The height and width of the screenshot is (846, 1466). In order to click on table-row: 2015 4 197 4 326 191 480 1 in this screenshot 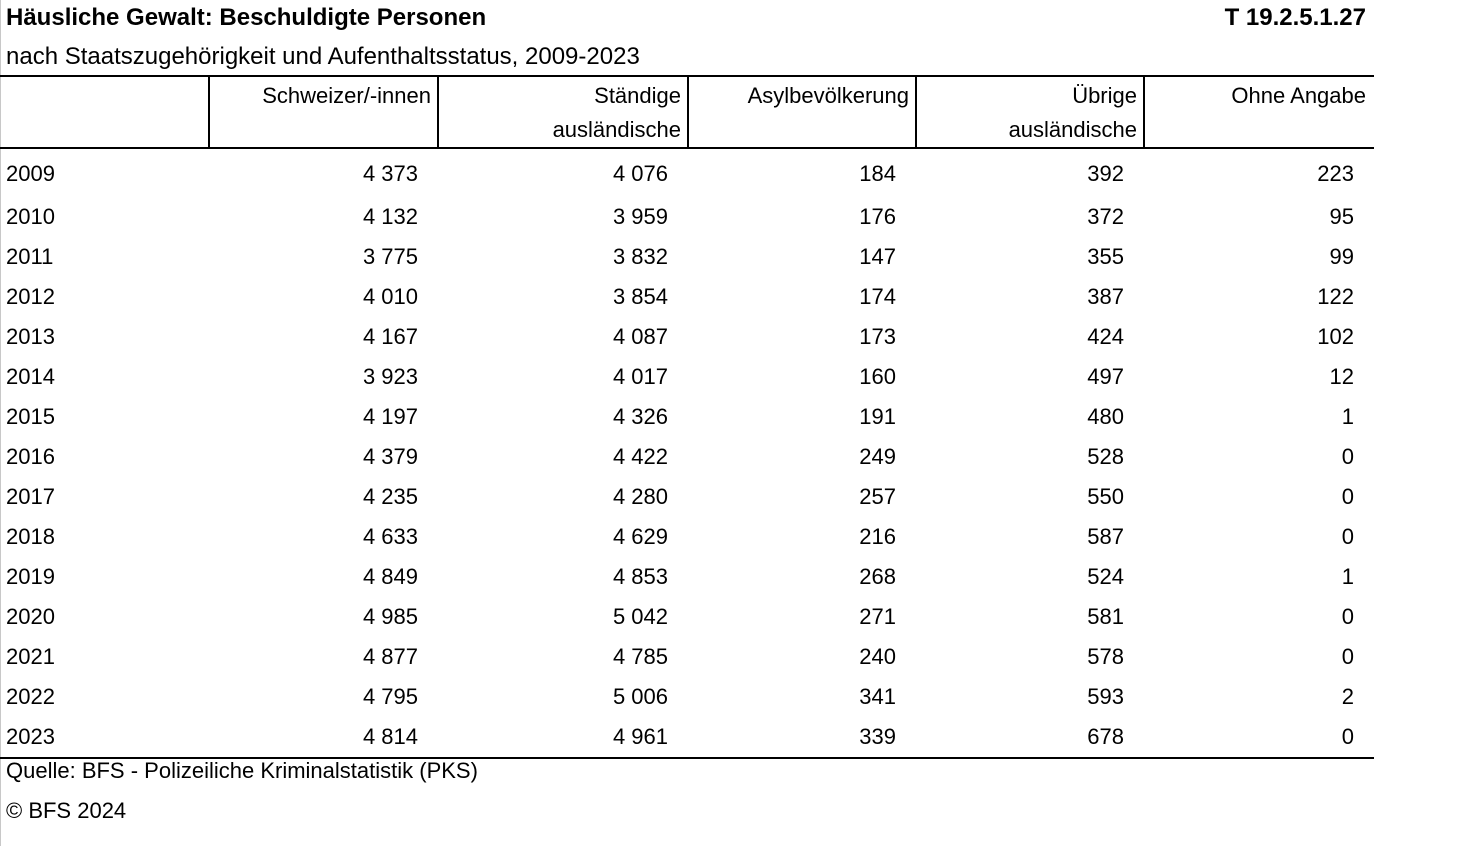, I will do `click(687, 417)`.